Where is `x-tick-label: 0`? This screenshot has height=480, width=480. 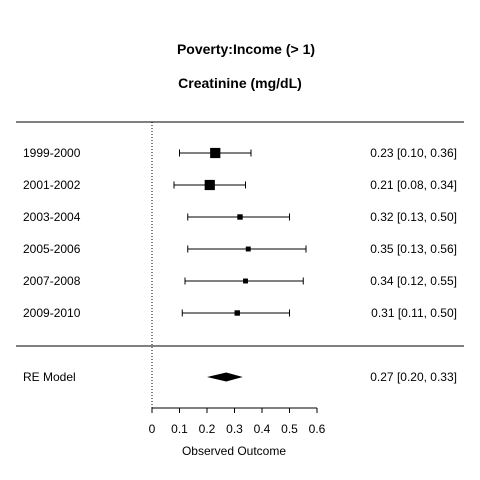 x-tick-label: 0 is located at coordinates (152, 429).